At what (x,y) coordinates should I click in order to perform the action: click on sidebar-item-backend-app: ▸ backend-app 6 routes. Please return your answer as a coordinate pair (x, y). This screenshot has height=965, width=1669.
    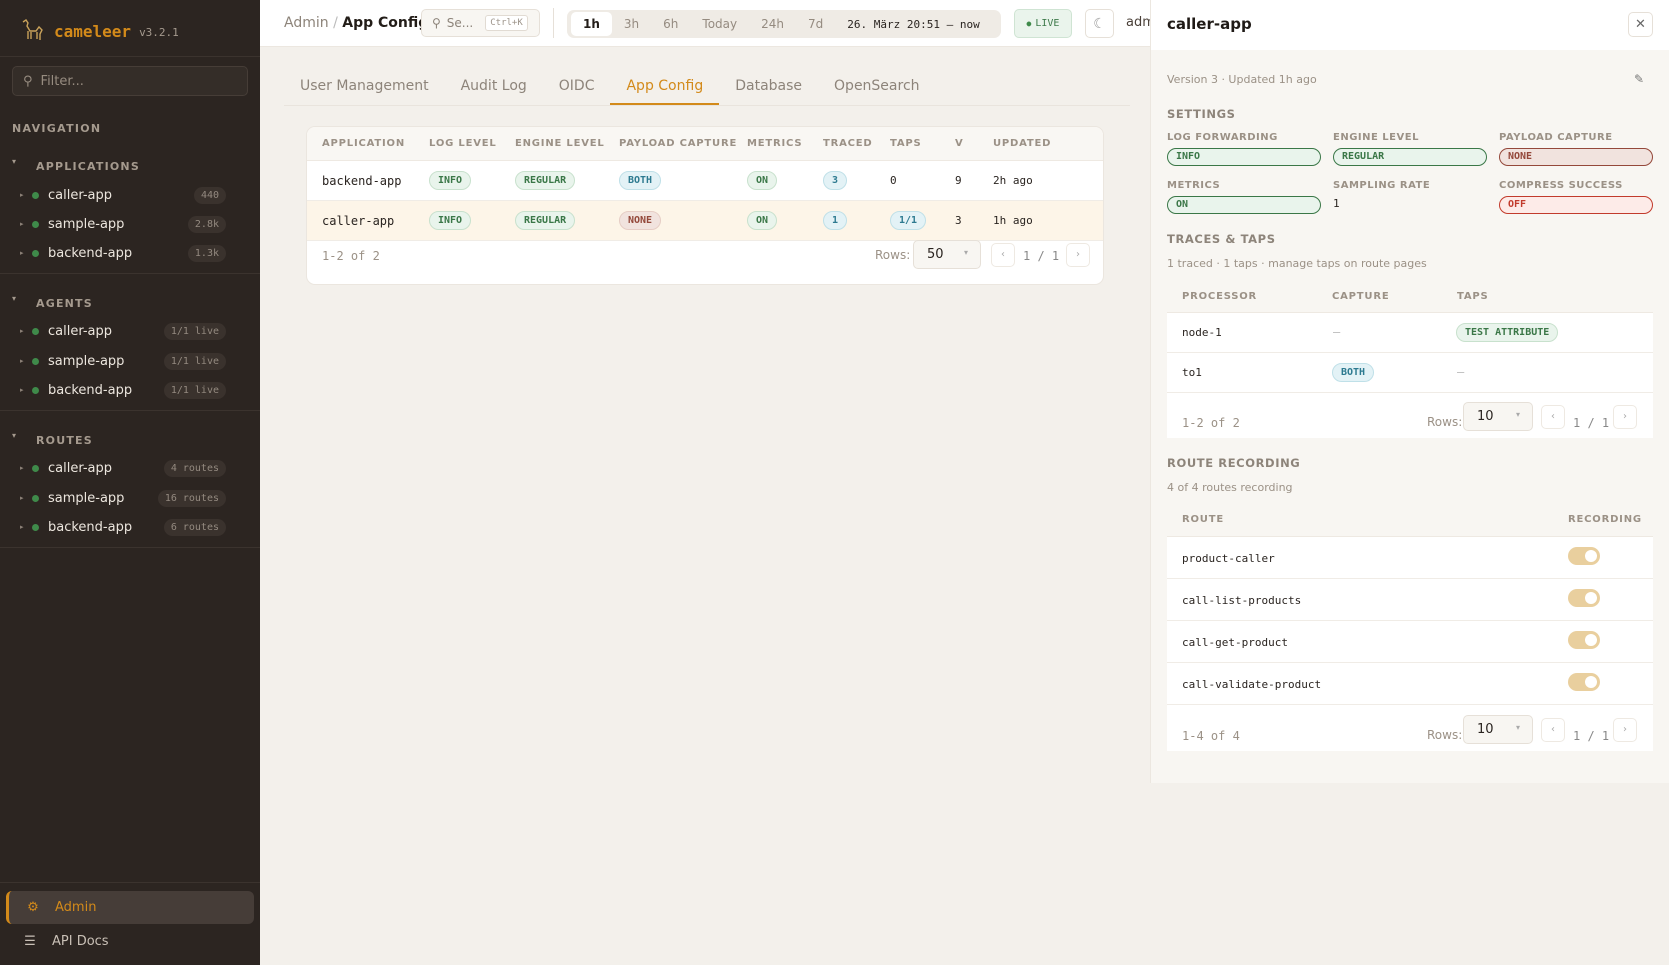
    Looking at the image, I should click on (123, 527).